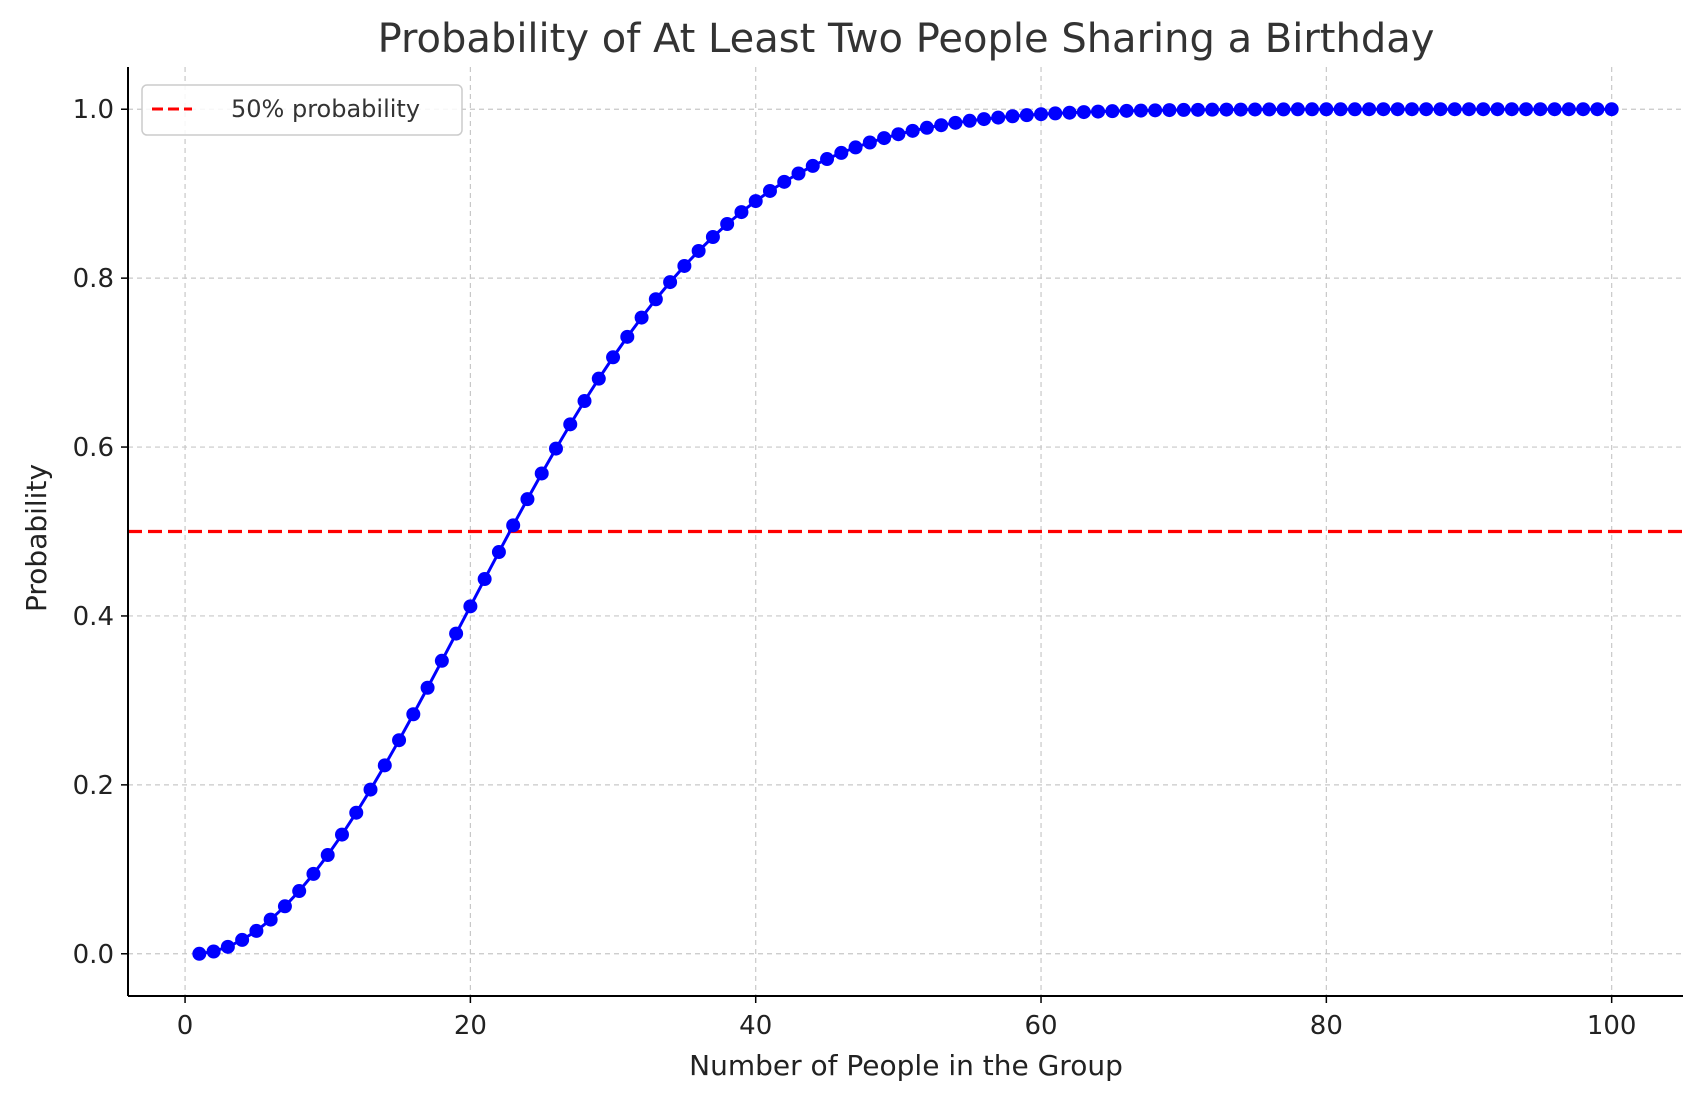 The image size is (1697, 1101). Describe the element at coordinates (755, 1026) in the screenshot. I see `x-tick-label: 40` at that location.